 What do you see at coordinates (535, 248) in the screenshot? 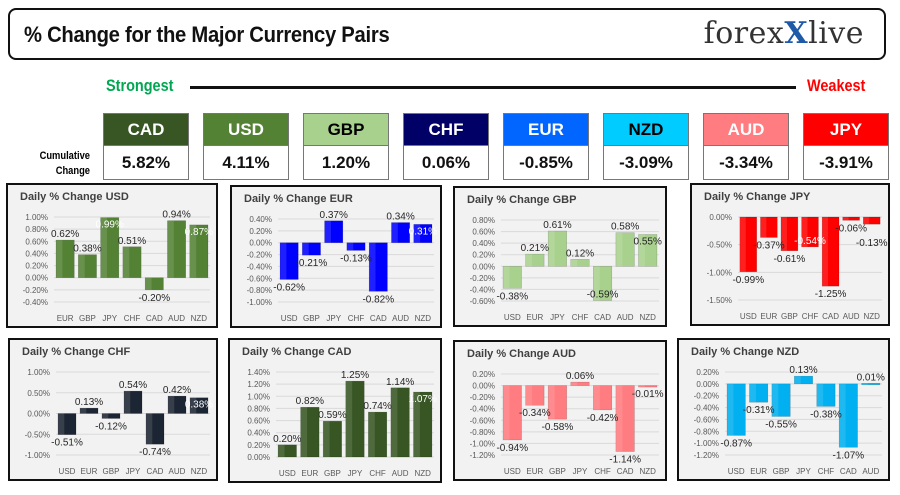
I see `data-label: 0.21%` at bounding box center [535, 248].